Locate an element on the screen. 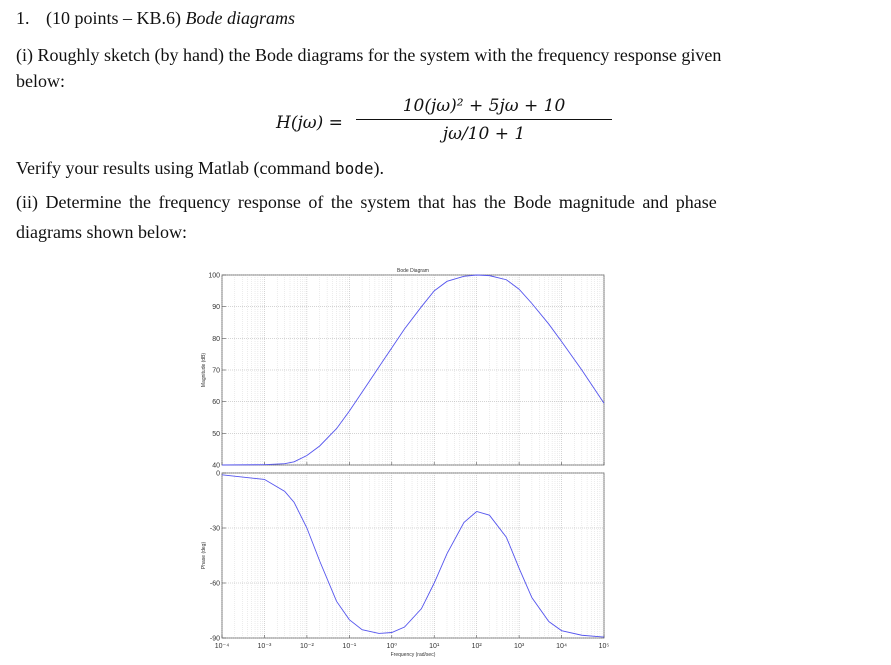 This screenshot has height=665, width=891. x-tick-label: 10⁻⁴ is located at coordinates (222, 646).